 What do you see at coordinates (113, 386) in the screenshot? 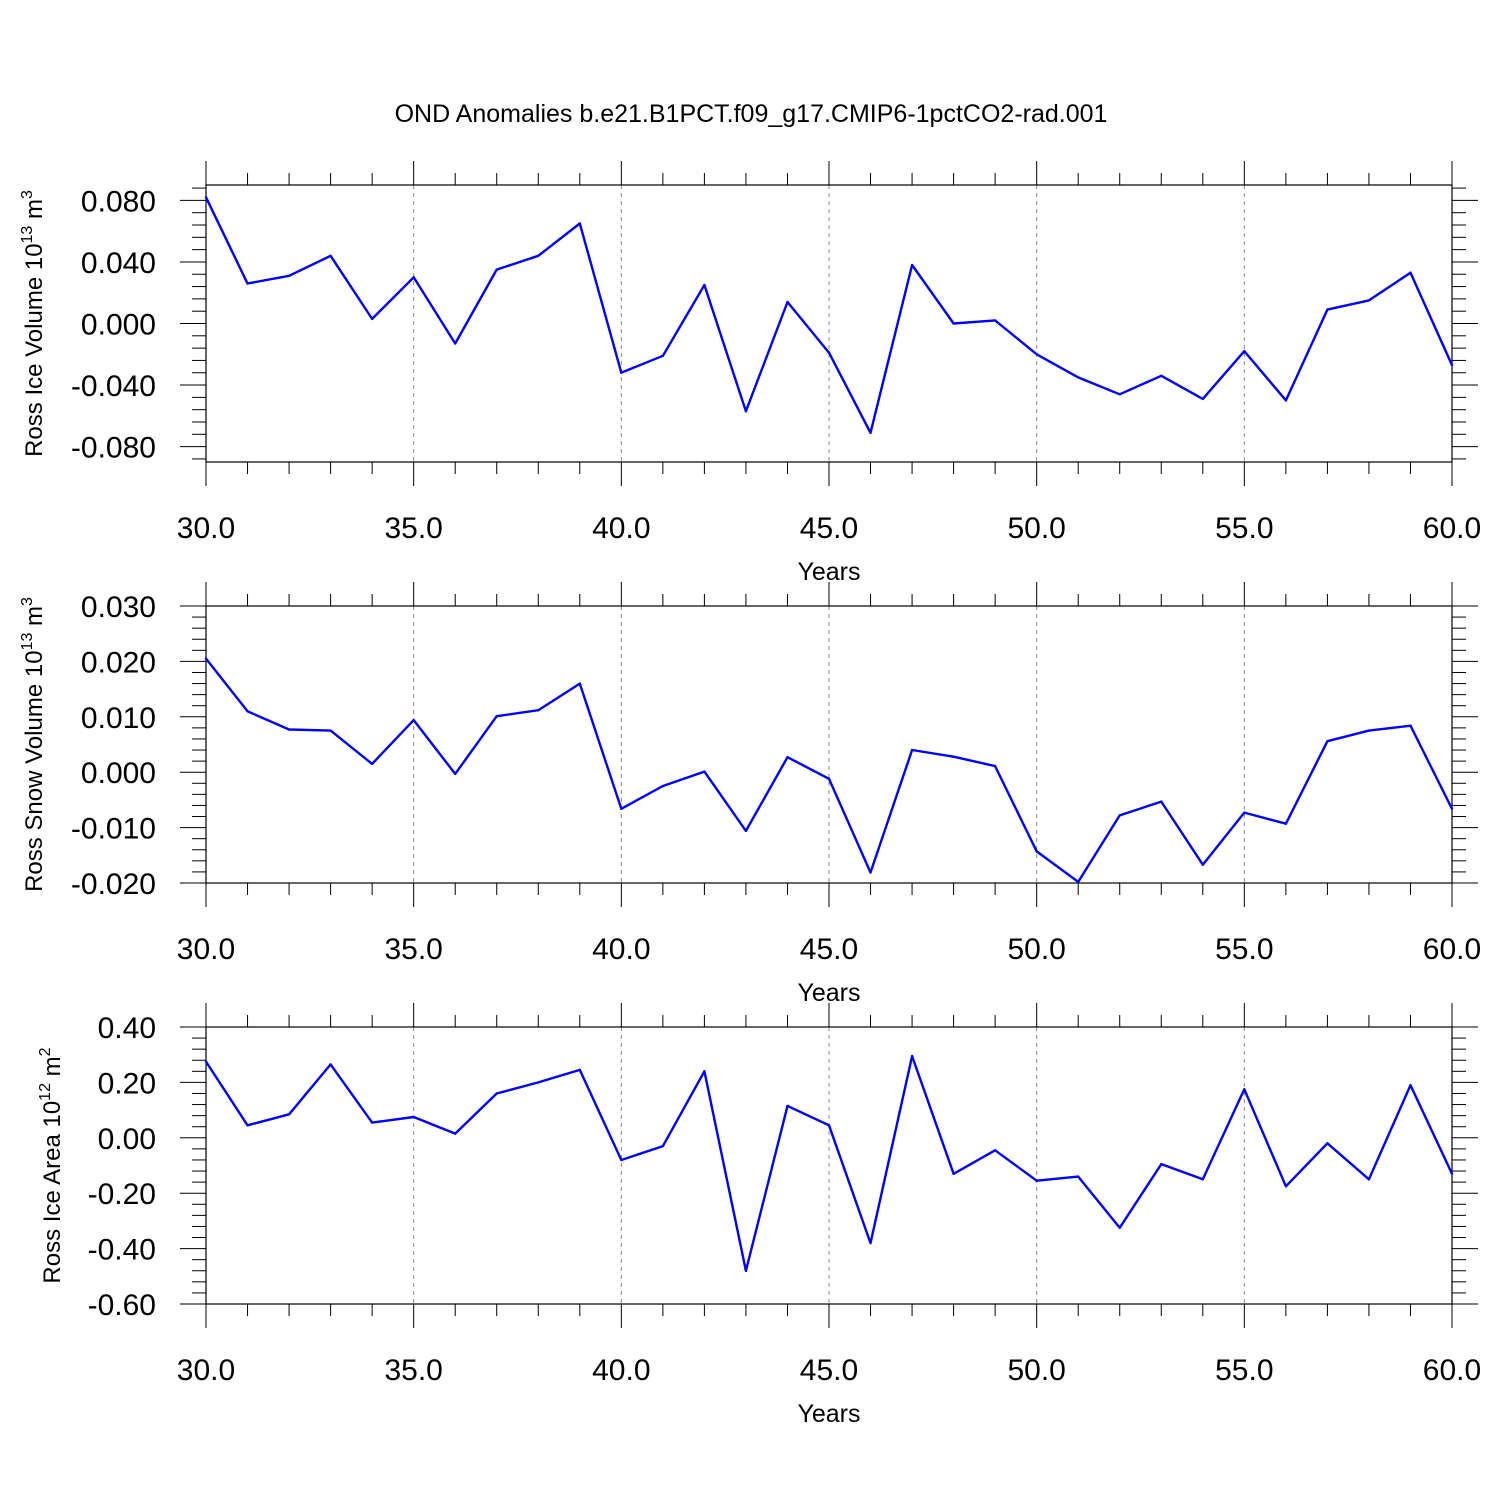
I see `y-tick-label: -0.040` at bounding box center [113, 386].